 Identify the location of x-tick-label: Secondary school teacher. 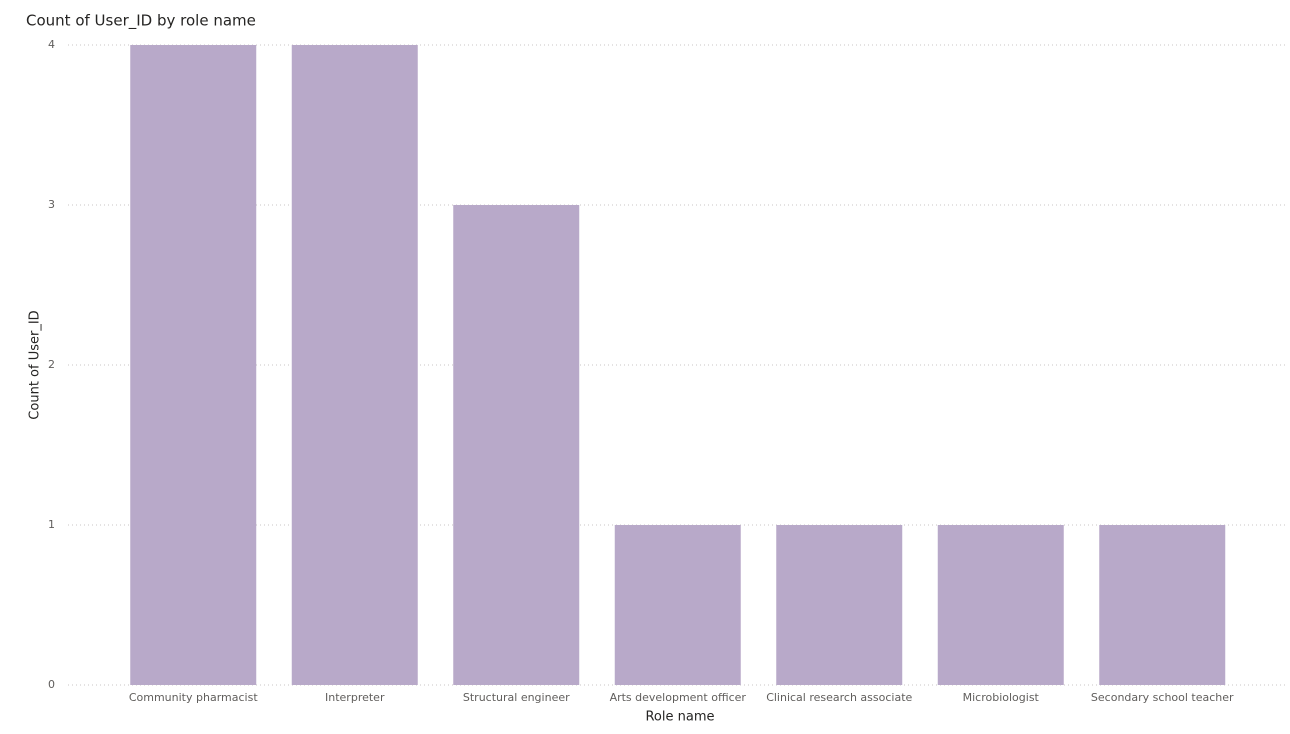
(1162, 697).